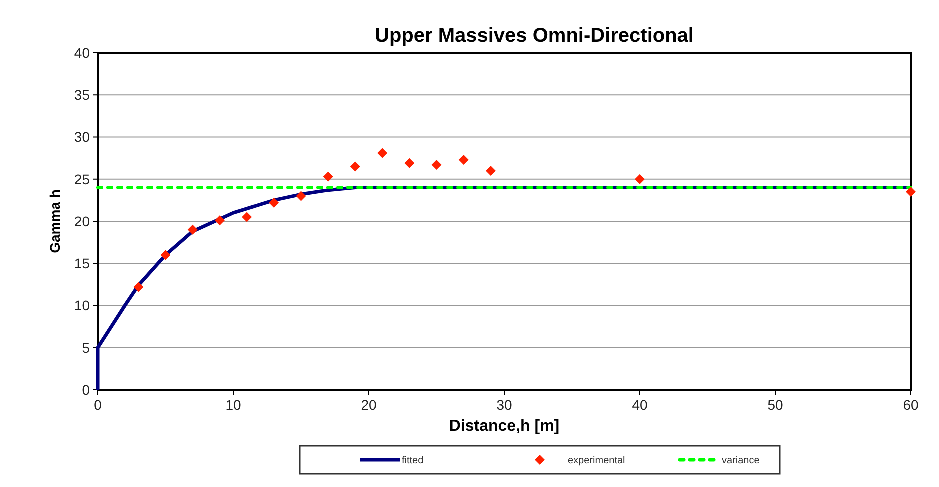  Describe the element at coordinates (82, 95) in the screenshot. I see `y-tick-label: 35` at that location.